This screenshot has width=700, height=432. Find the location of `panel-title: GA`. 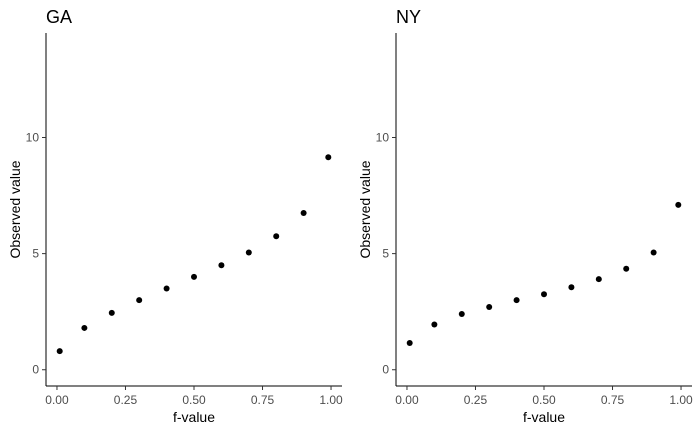

panel-title: GA is located at coordinates (59, 17).